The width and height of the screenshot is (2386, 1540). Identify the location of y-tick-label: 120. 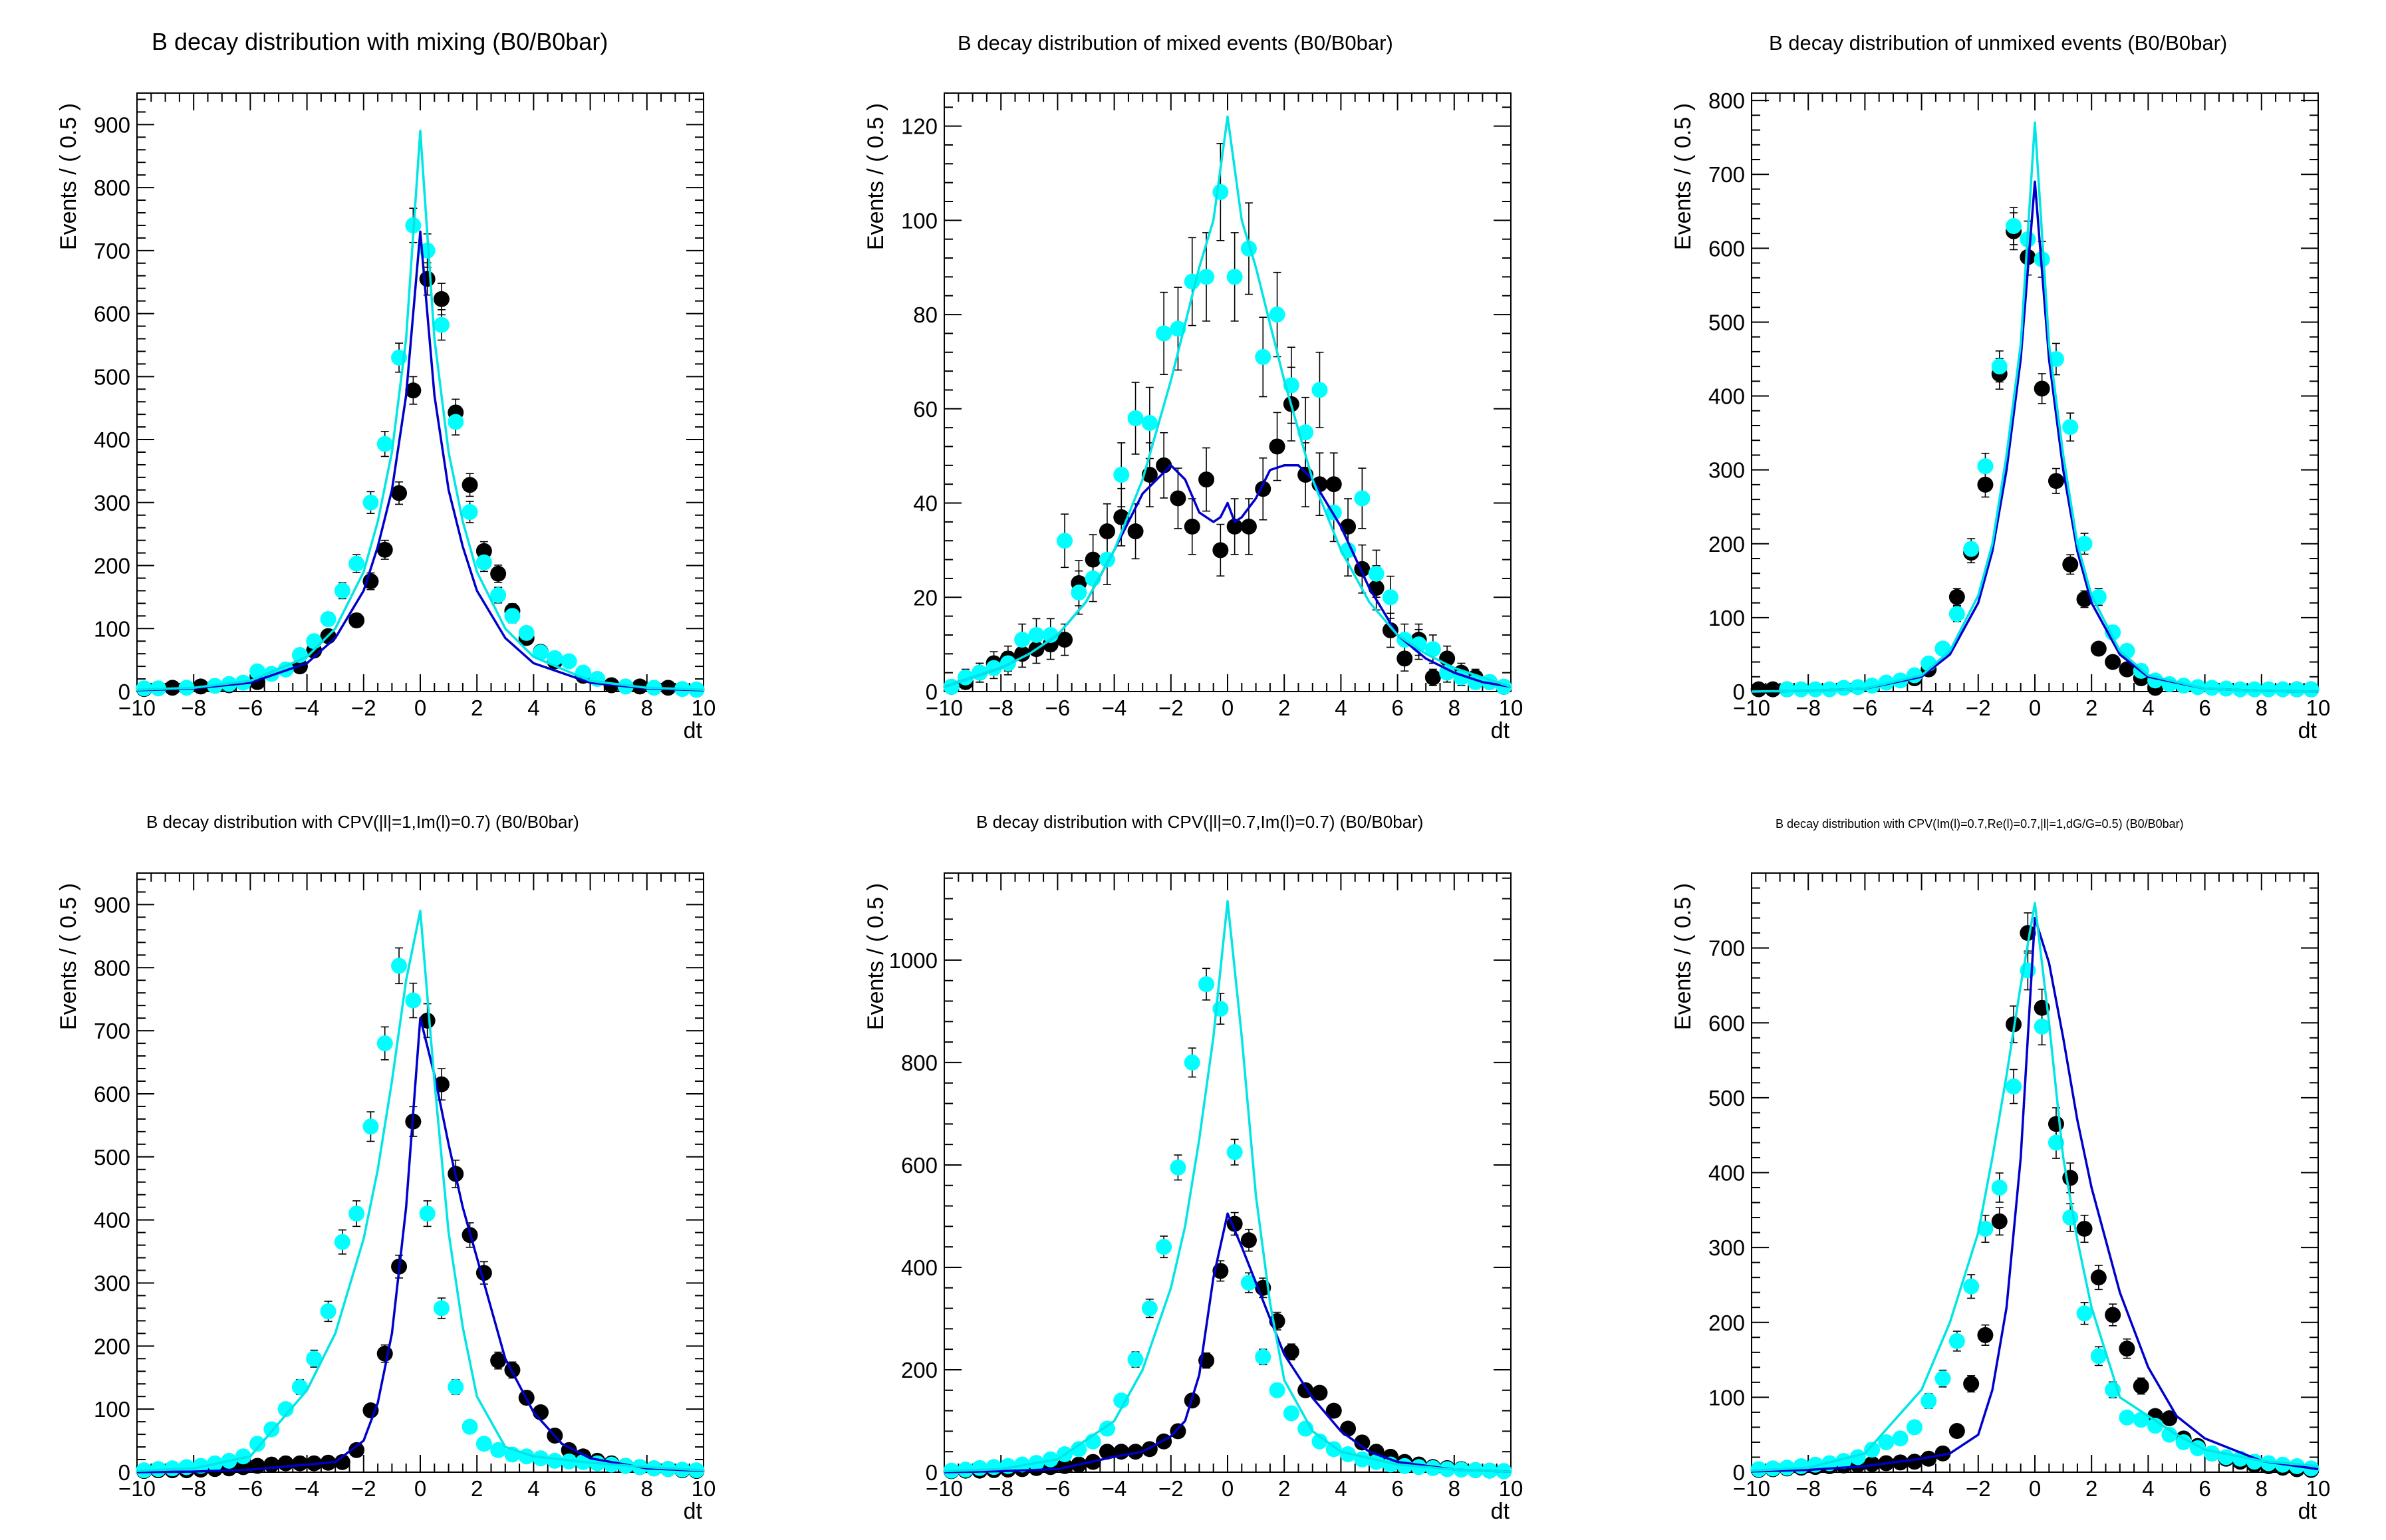
(919, 126).